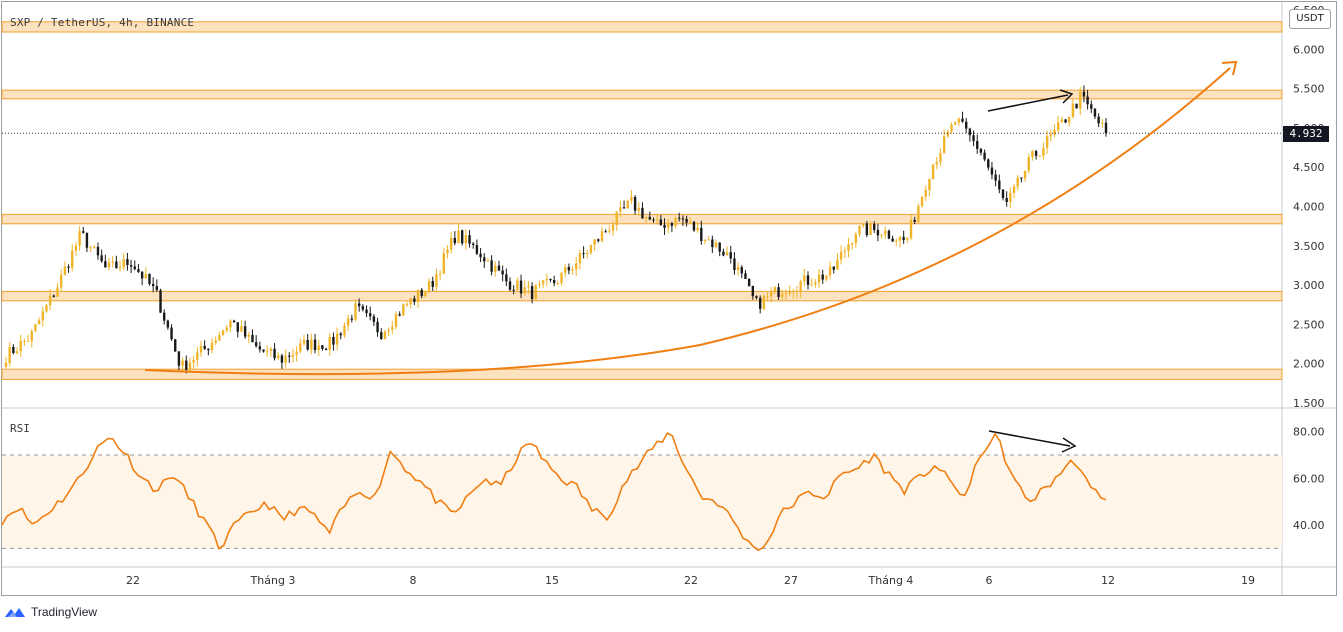 The width and height of the screenshot is (1343, 632). What do you see at coordinates (1310, 19) in the screenshot?
I see `currency-unit-badge: USDT` at bounding box center [1310, 19].